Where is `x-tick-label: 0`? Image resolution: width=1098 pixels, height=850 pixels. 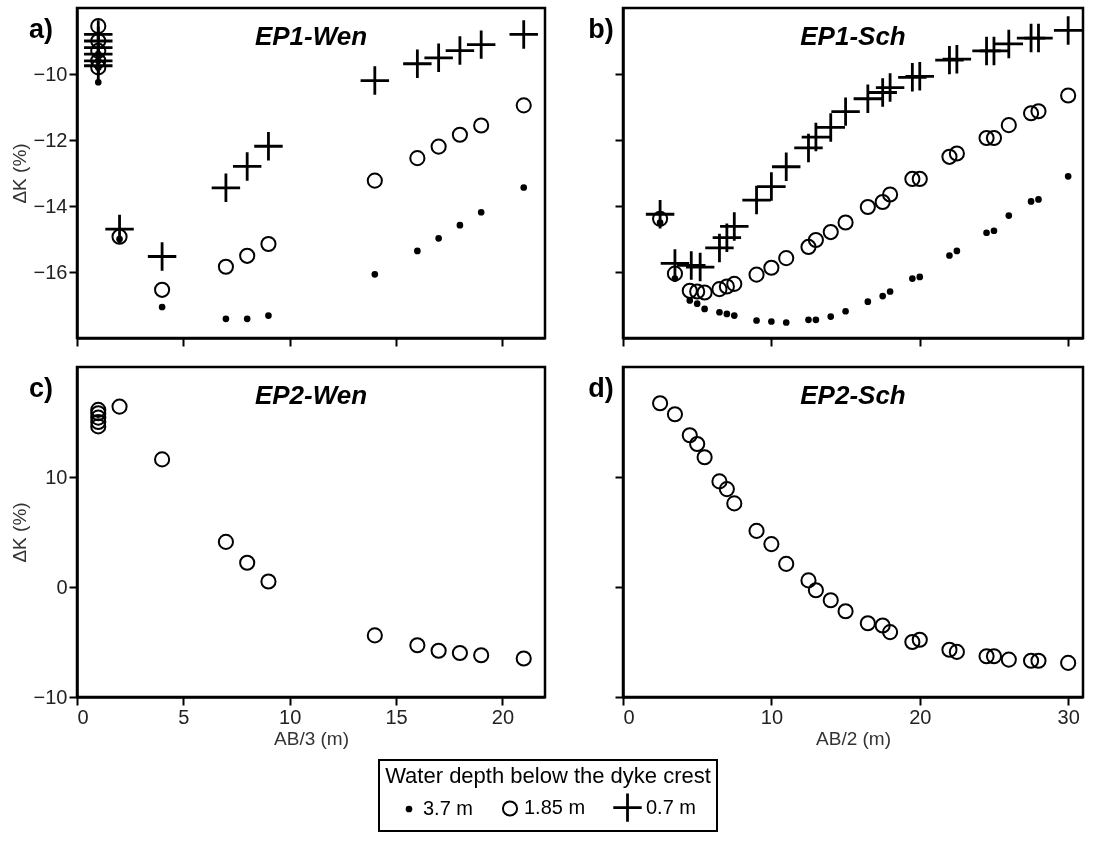 x-tick-label: 0 is located at coordinates (83, 716).